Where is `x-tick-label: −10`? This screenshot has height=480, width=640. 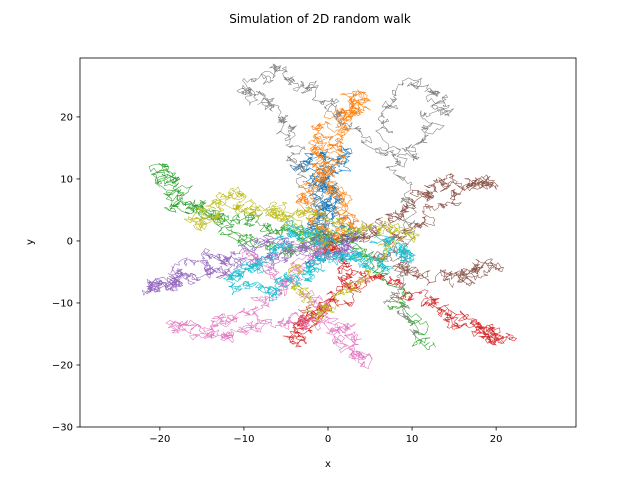 x-tick-label: −10 is located at coordinates (243, 439).